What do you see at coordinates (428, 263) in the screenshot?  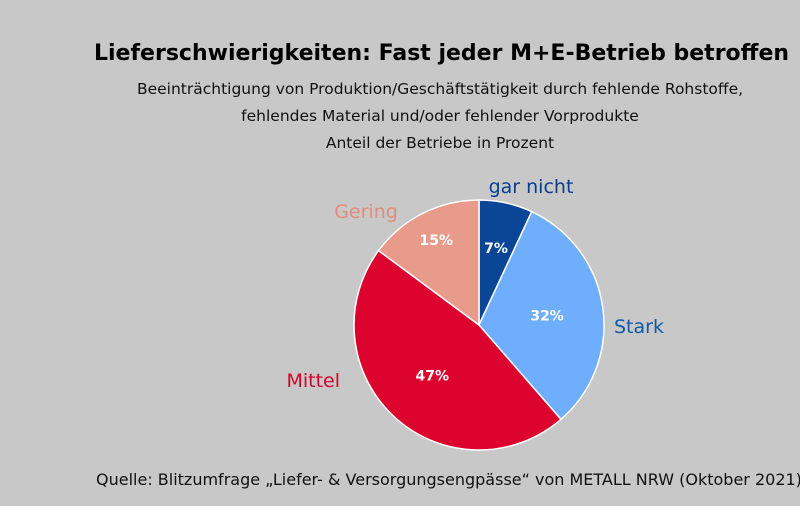 I see `pie-slice-gering` at bounding box center [428, 263].